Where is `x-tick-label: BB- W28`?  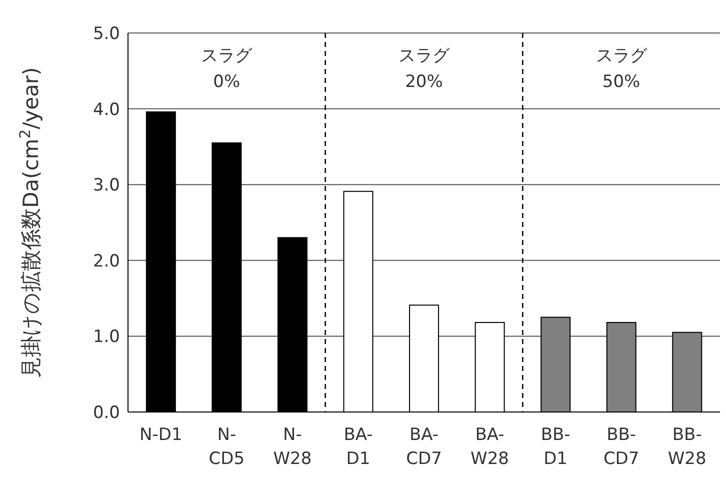 x-tick-label: BB- W28 is located at coordinates (687, 447).